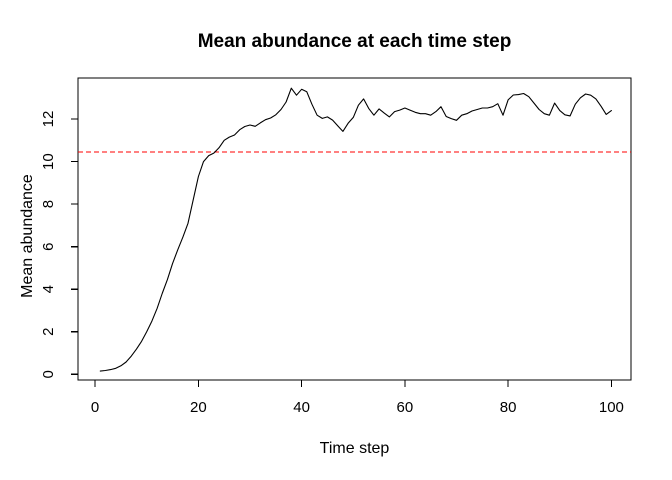  I want to click on y-tick-label: 12, so click(48, 119).